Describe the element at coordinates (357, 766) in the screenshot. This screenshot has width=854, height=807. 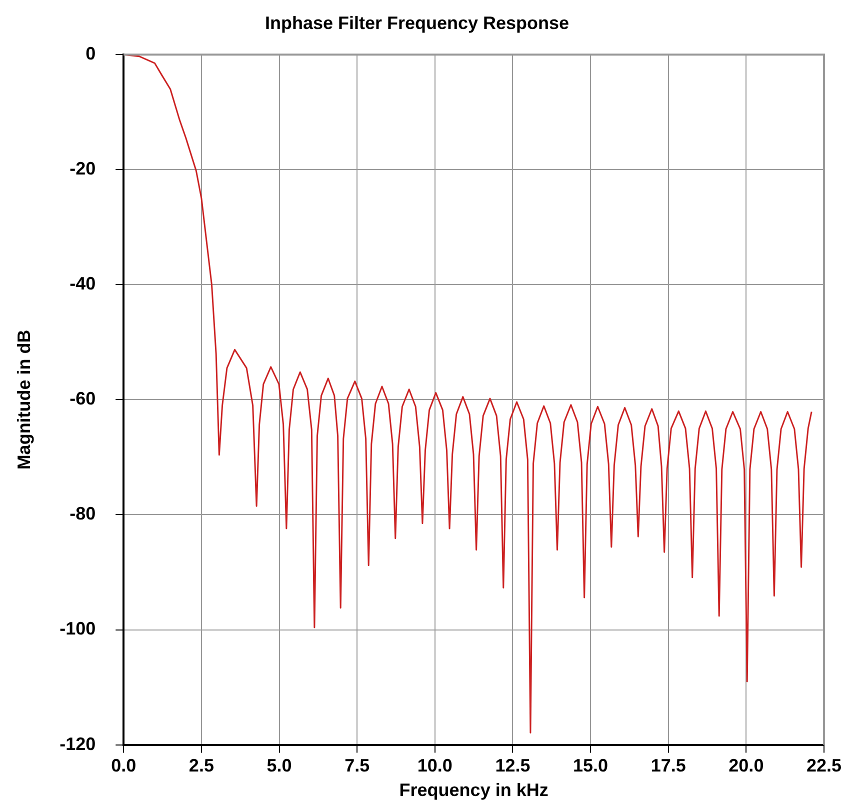
I see `x-tick-label: 7.5` at that location.